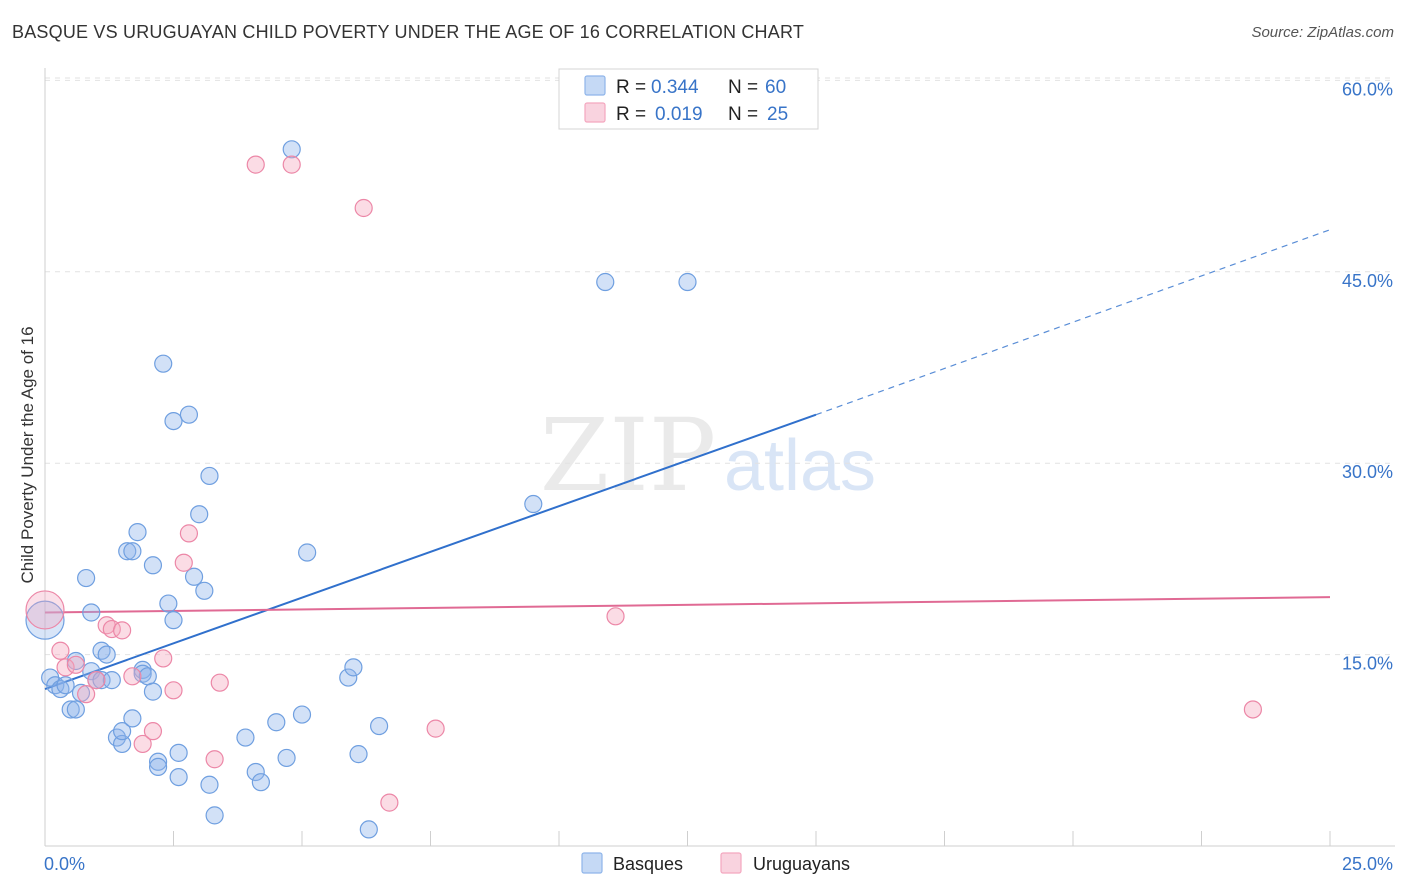  I want to click on basques-n-label: N =, so click(743, 87).